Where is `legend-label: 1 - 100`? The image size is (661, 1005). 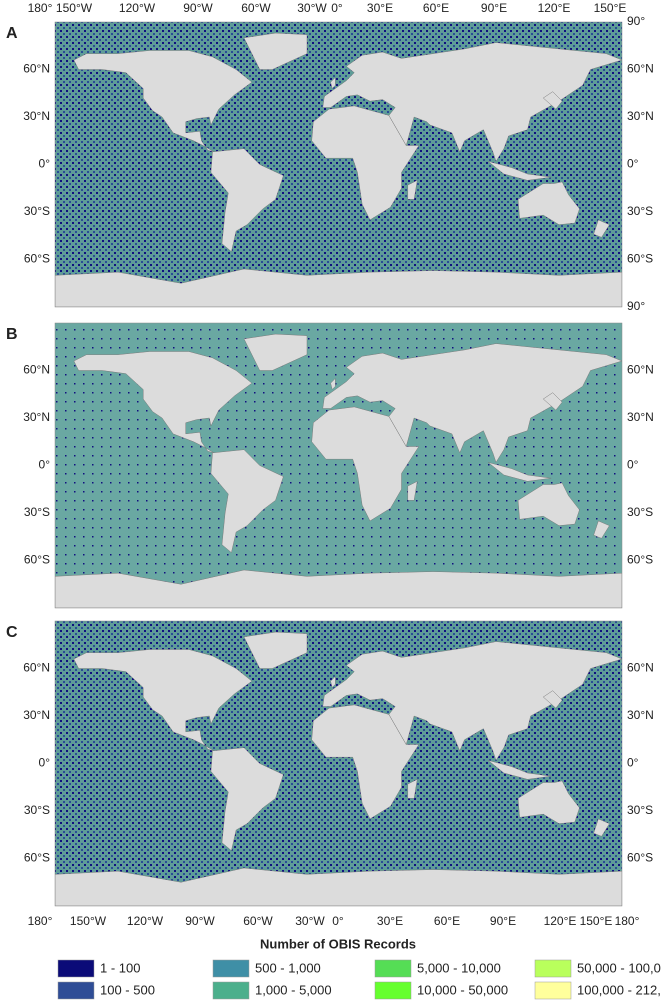 legend-label: 1 - 100 is located at coordinates (120, 967).